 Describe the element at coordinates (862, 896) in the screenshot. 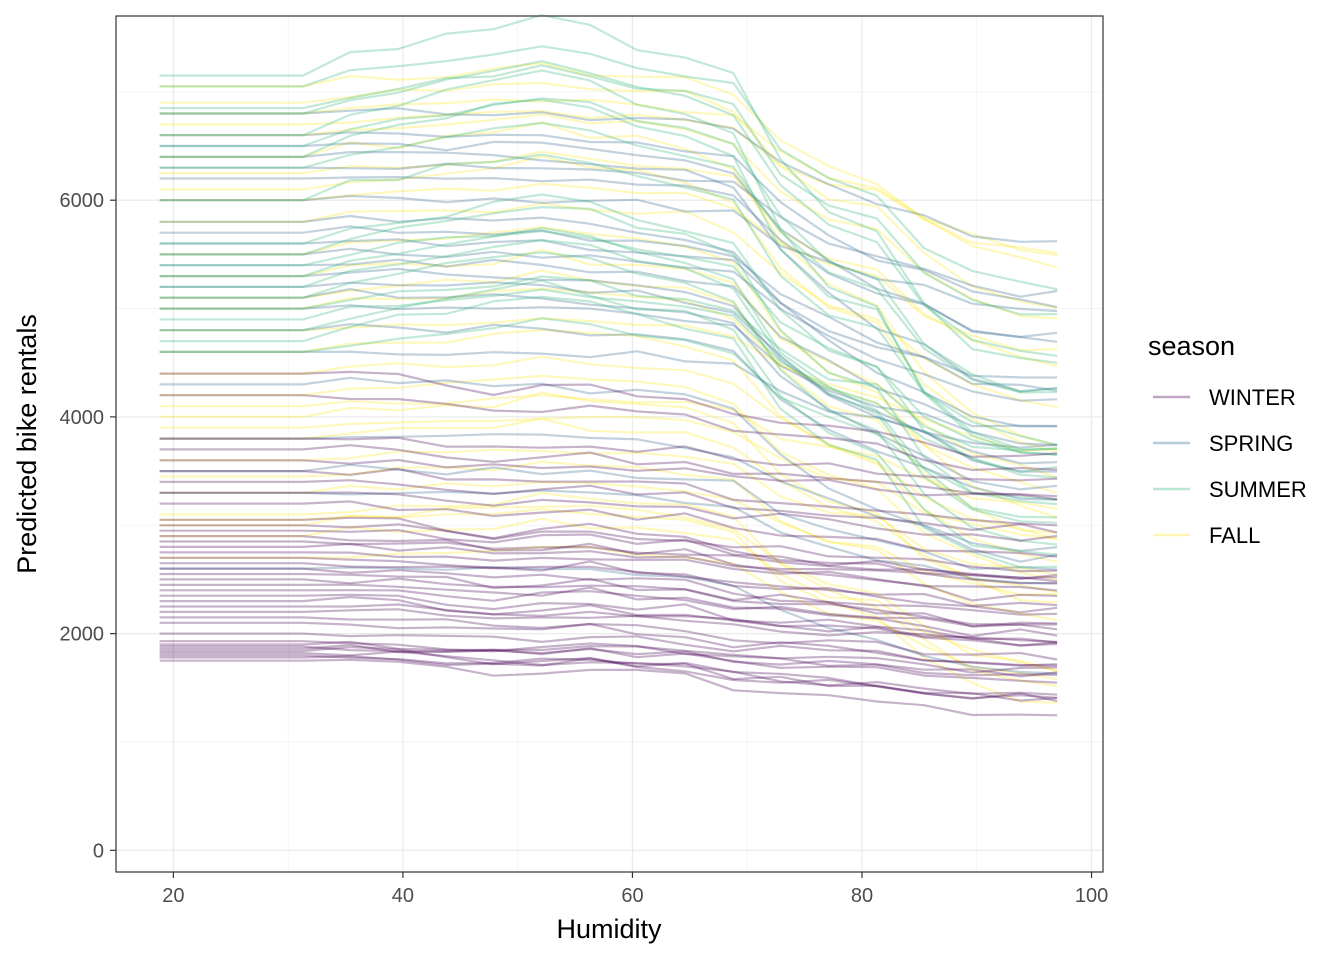

I see `x-tick-label: 80` at that location.